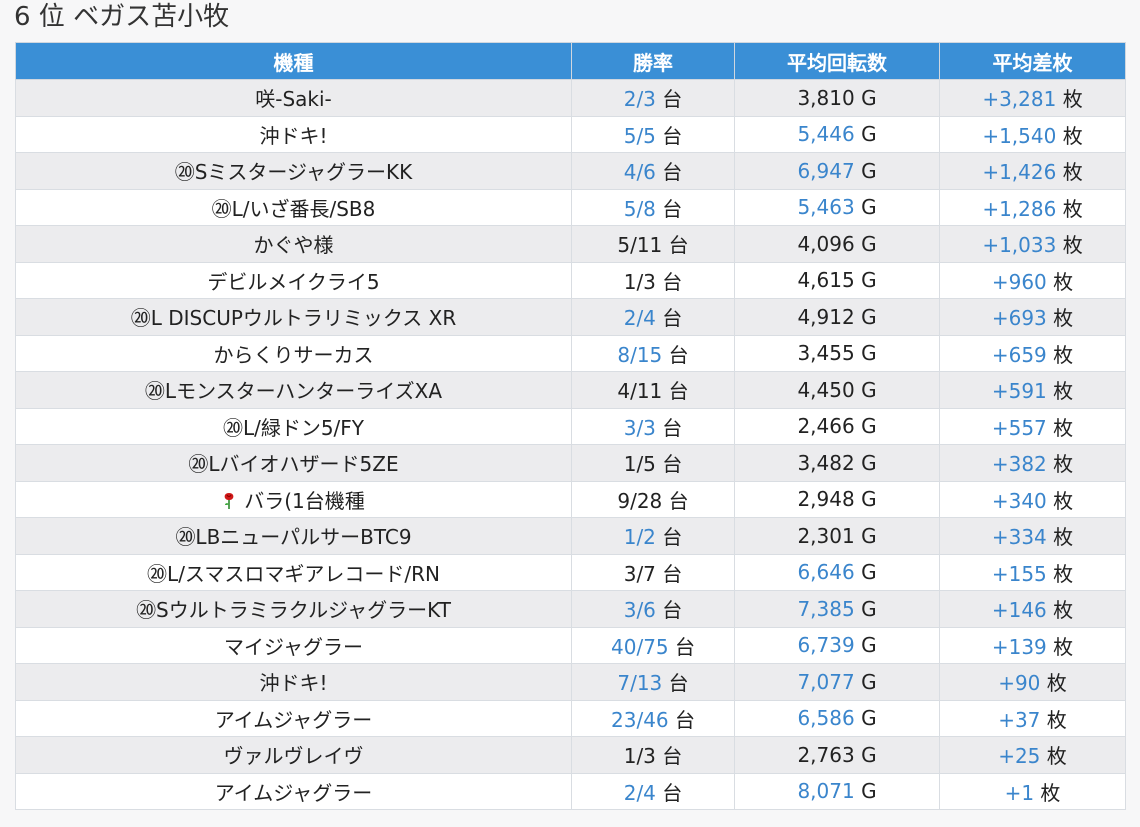 This screenshot has width=1140, height=827. Describe the element at coordinates (653, 463) in the screenshot. I see `win-rate-cell: 1/5 台` at that location.